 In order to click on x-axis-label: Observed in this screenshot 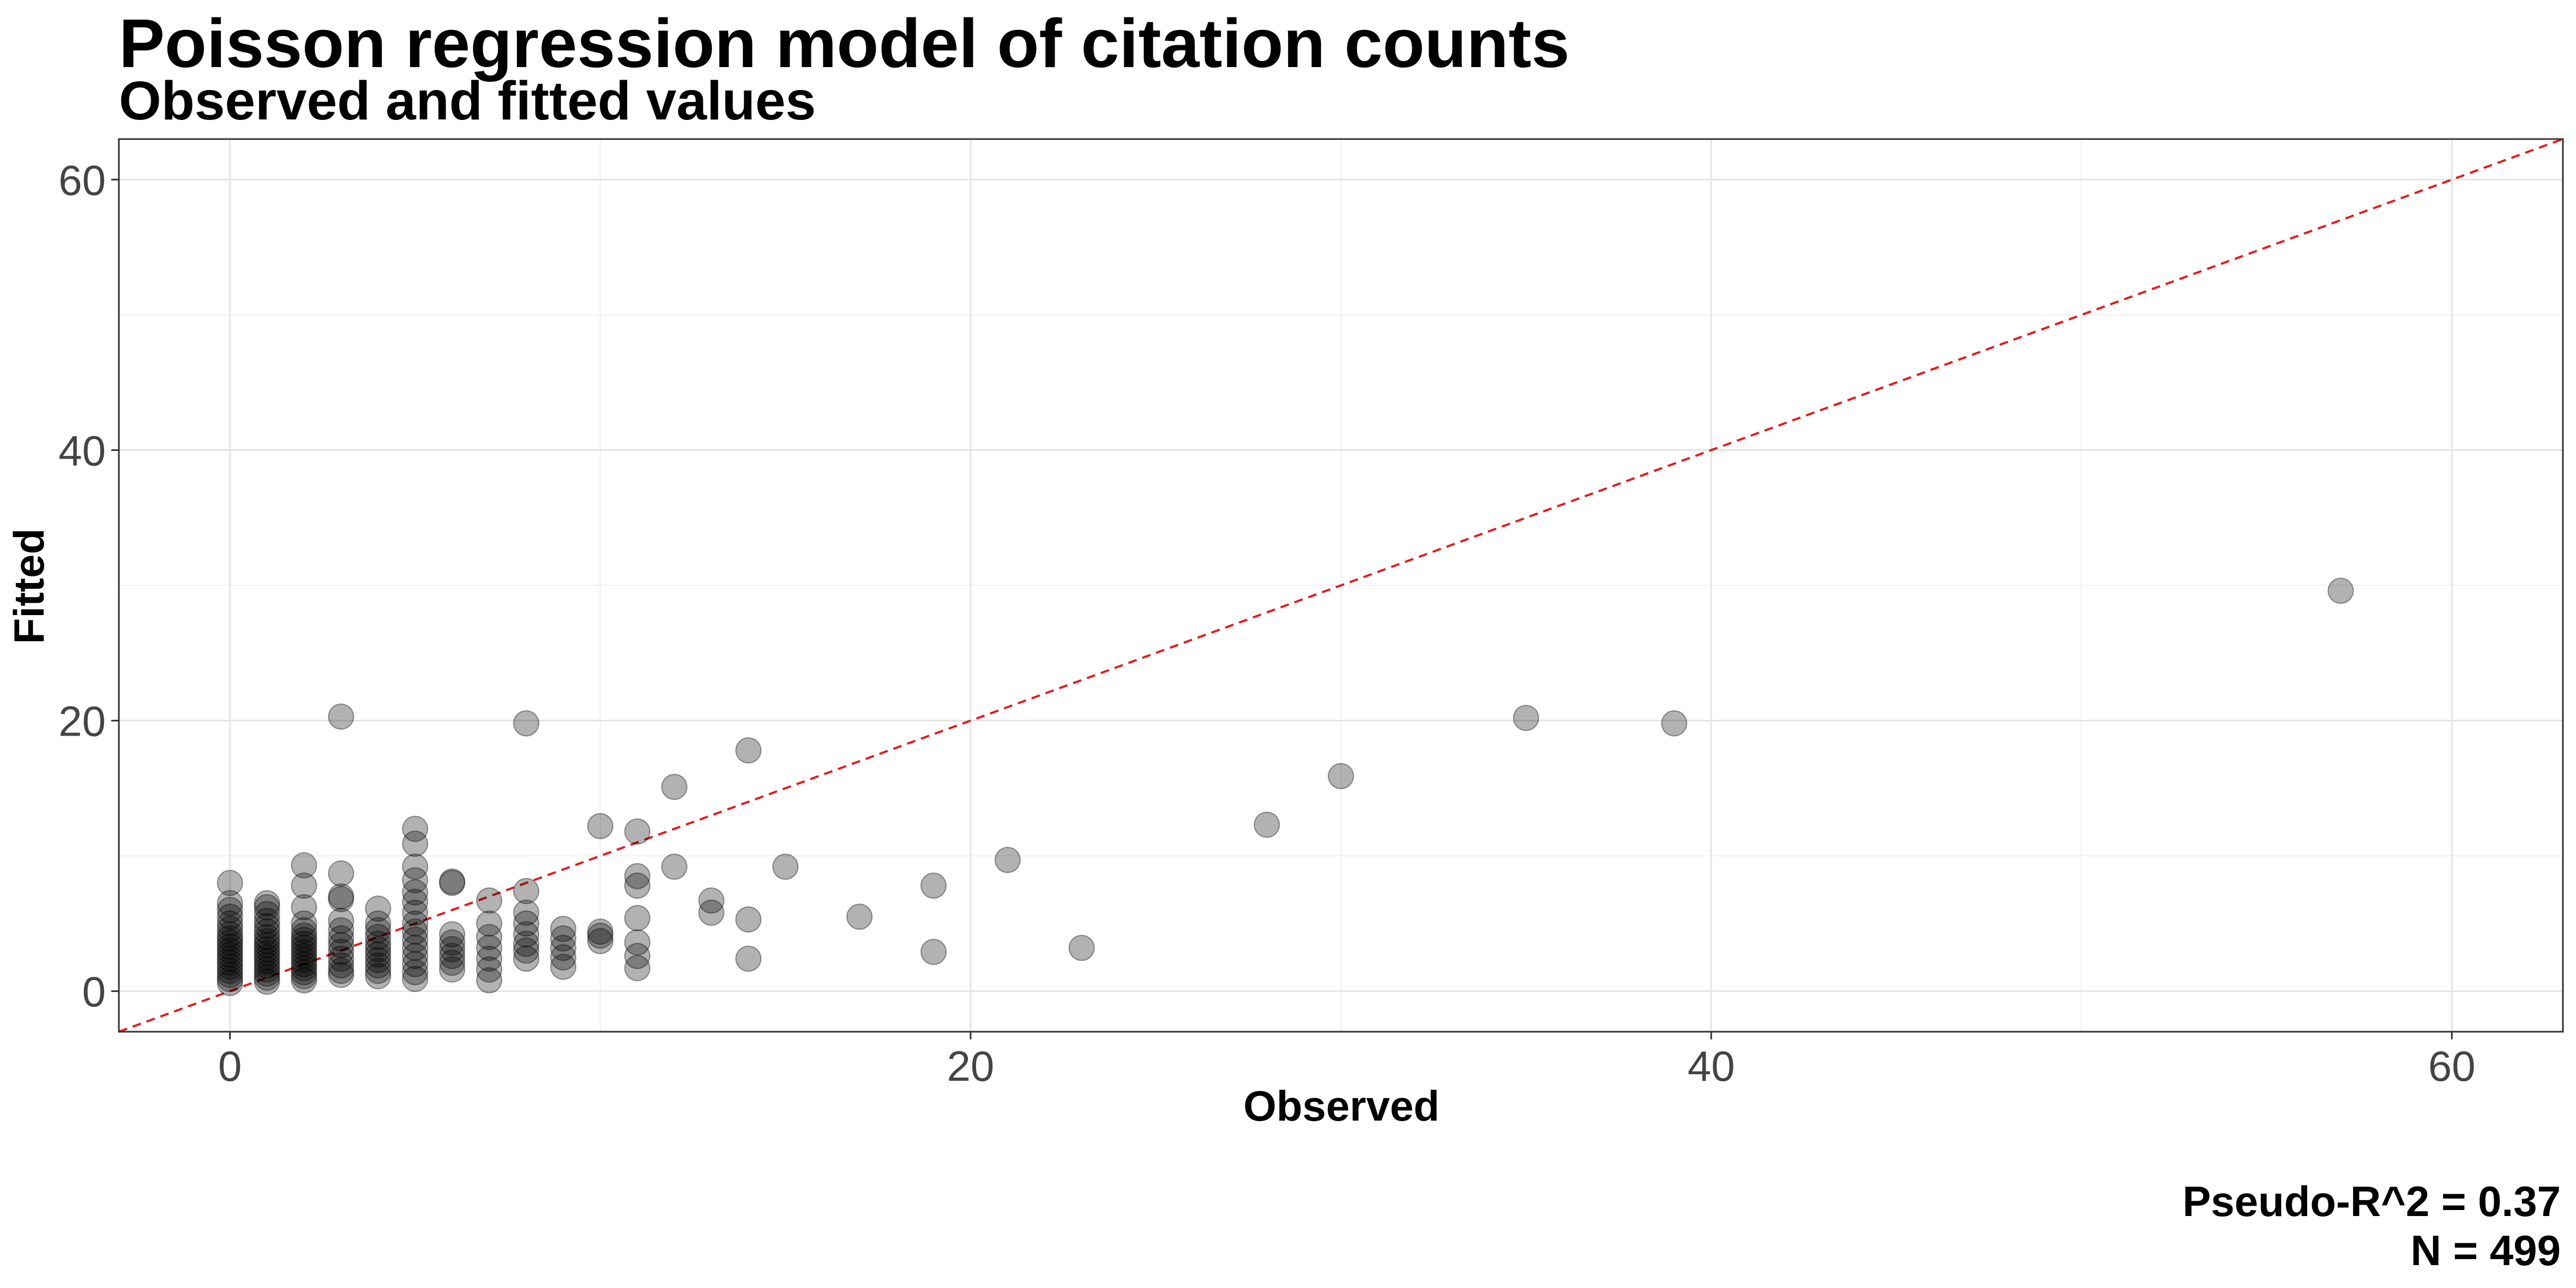, I will do `click(1341, 1106)`.